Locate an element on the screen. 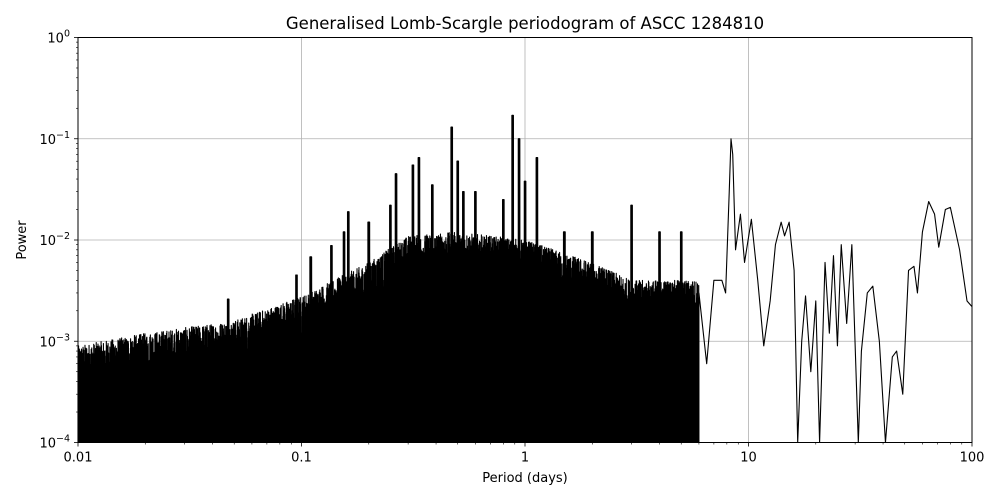  x-tick-label: 1 is located at coordinates (525, 458).